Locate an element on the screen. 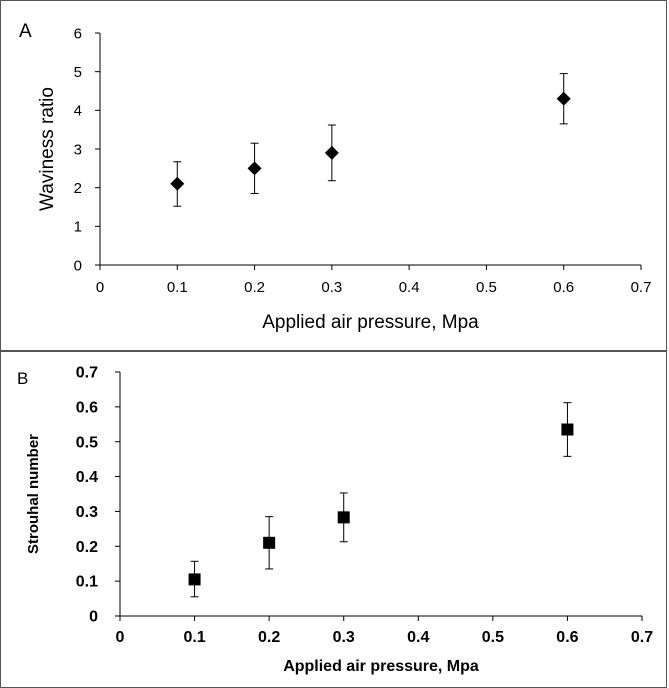  y-tick-label: 1 is located at coordinates (78, 227).